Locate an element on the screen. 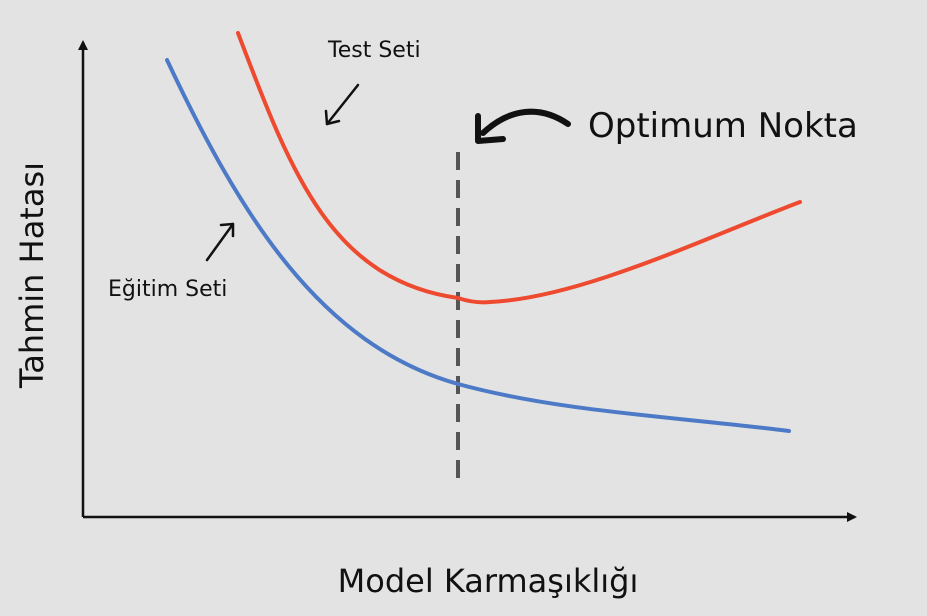 The width and height of the screenshot is (927, 616). test-pointer-arrow is located at coordinates (342, 104).